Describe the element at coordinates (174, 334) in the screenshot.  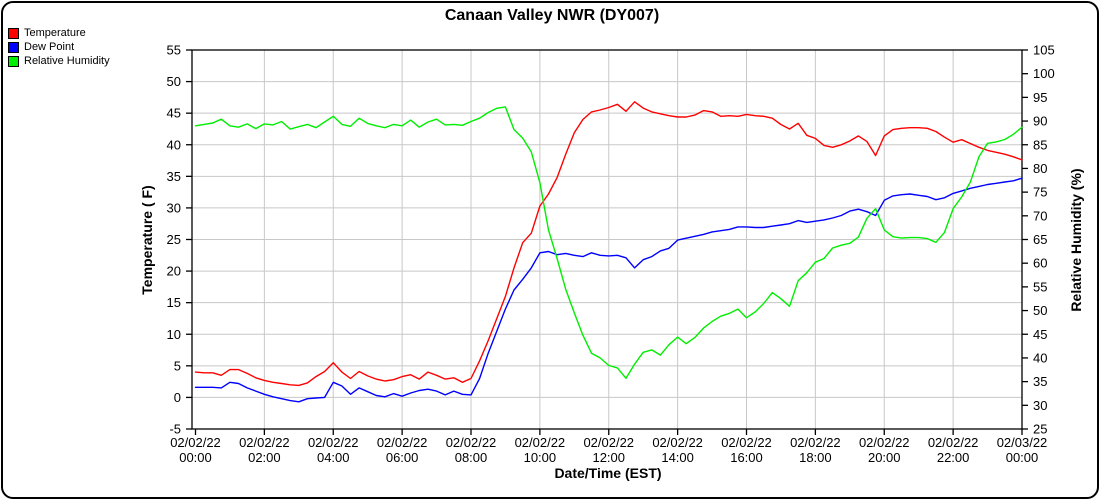
I see `left-axis-tick-label: 10` at that location.